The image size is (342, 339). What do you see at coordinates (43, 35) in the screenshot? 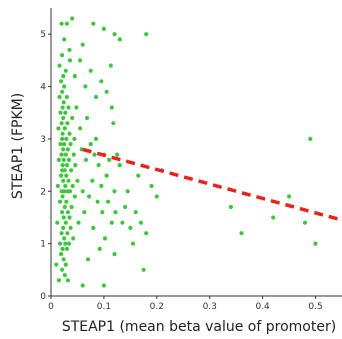
I see `y-tick-label: 5` at bounding box center [43, 35].